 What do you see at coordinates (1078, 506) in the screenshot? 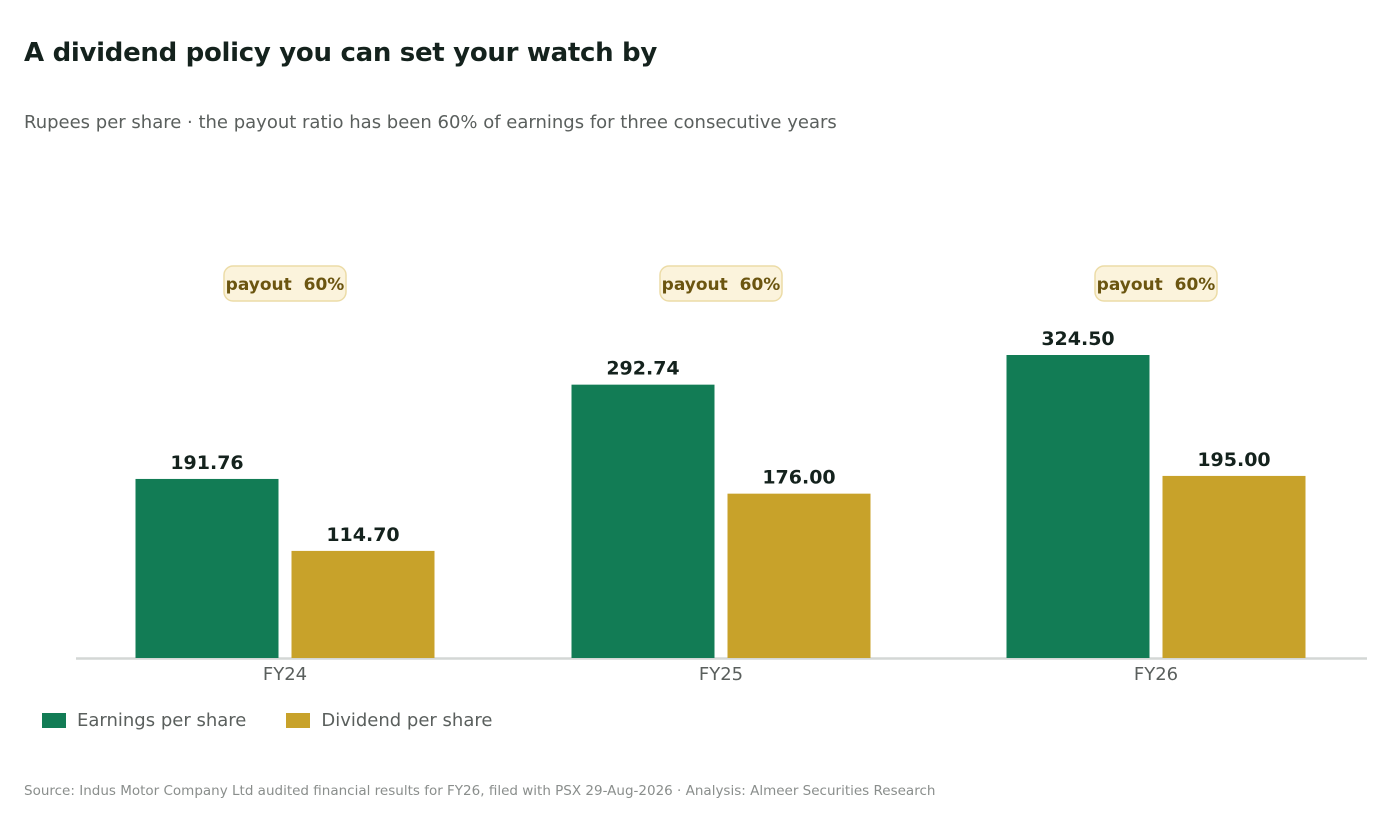
I see `bar-eps-fy26` at bounding box center [1078, 506].